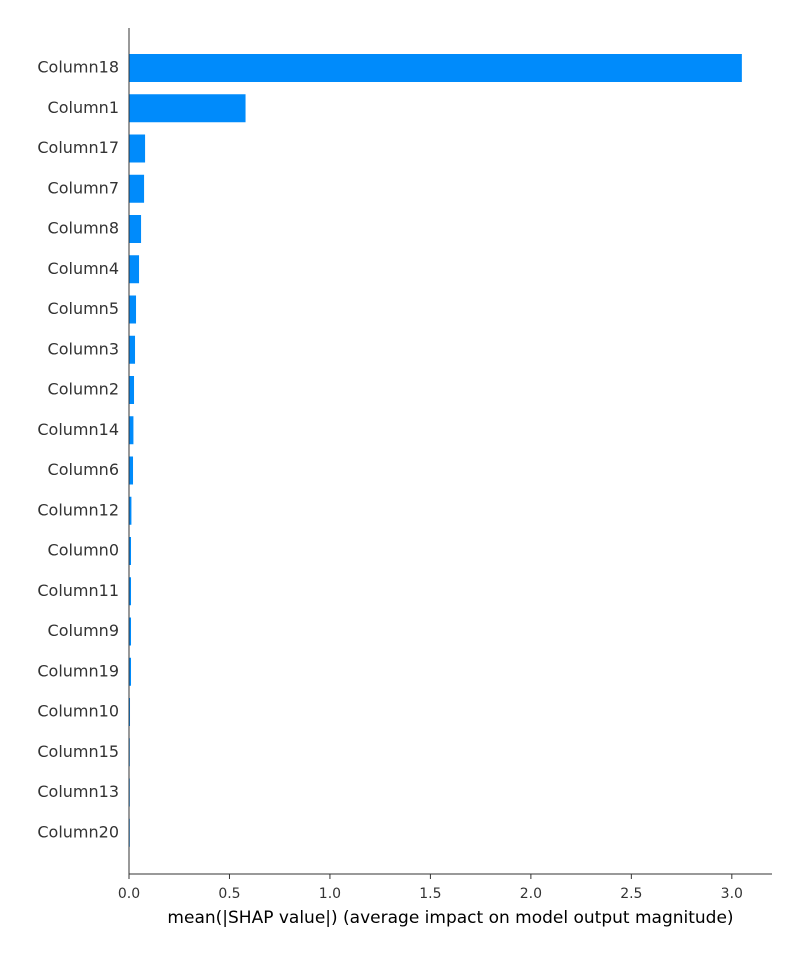  What do you see at coordinates (430, 894) in the screenshot?
I see `x-tick-label: 1.5` at bounding box center [430, 894].